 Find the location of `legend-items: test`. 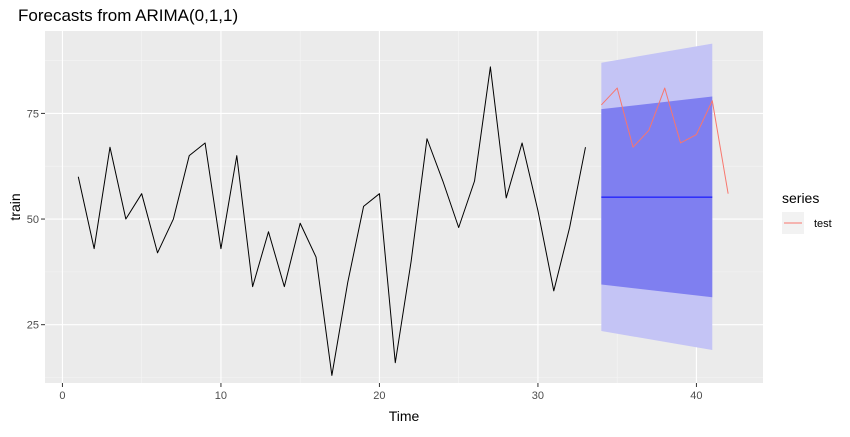

legend-items: test is located at coordinates (807, 223).